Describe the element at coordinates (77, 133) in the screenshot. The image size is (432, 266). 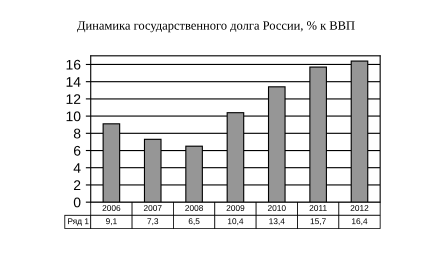
I see `y-tick-label: 8` at that location.